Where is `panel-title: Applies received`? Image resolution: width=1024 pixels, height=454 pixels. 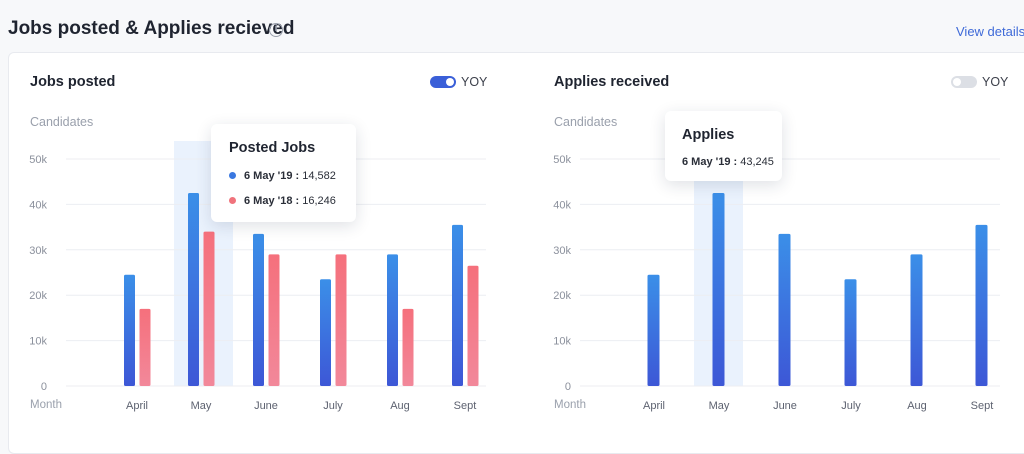
panel-title: Applies received is located at coordinates (612, 82).